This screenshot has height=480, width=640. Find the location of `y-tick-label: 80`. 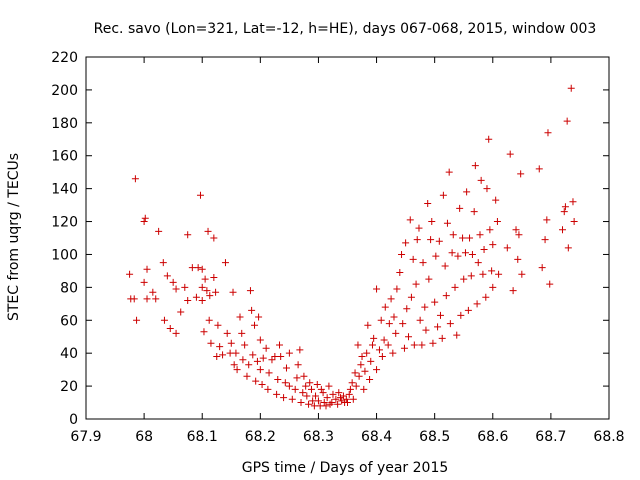

y-tick-label: 80 is located at coordinates (69, 288).